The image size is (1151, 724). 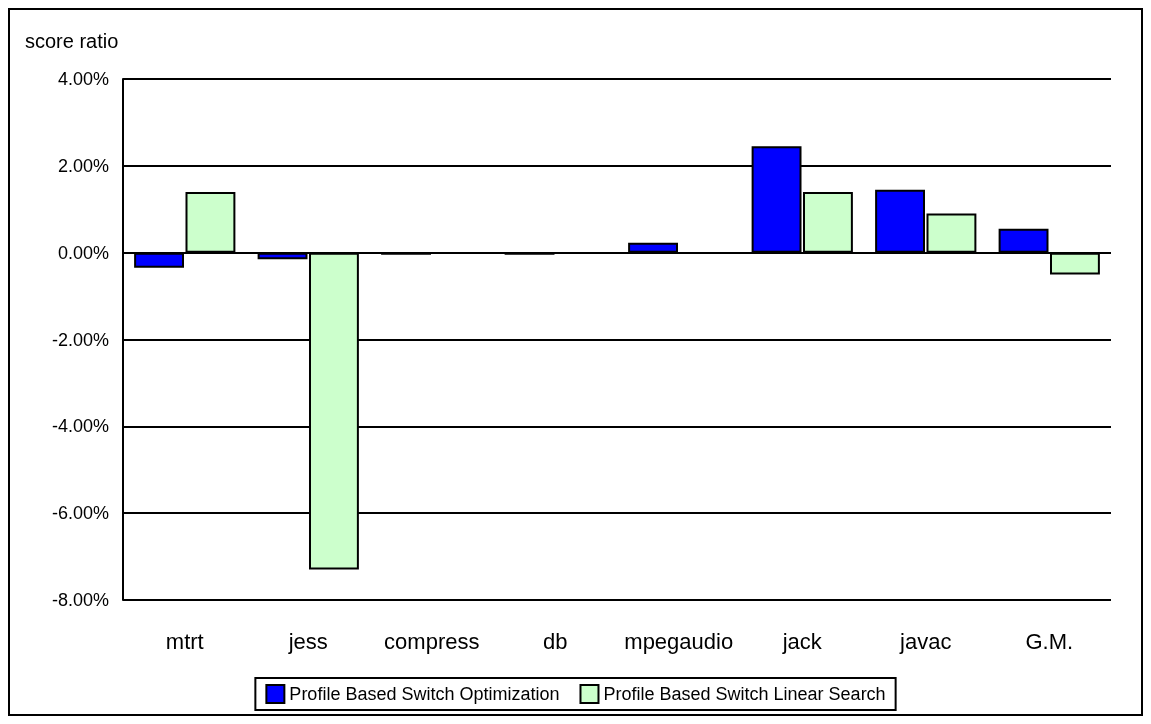 What do you see at coordinates (307, 641) in the screenshot?
I see `x-tick-label: jess` at bounding box center [307, 641].